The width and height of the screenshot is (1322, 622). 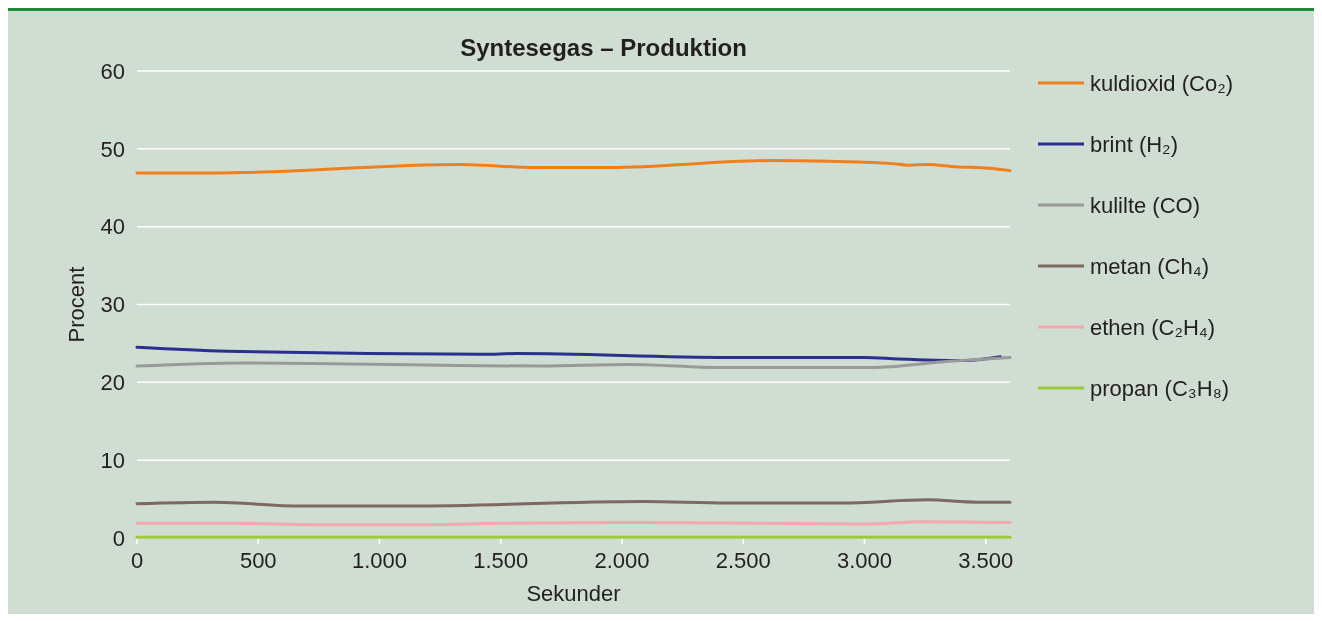 I want to click on x-tick-label: 2.000, so click(x=622, y=560).